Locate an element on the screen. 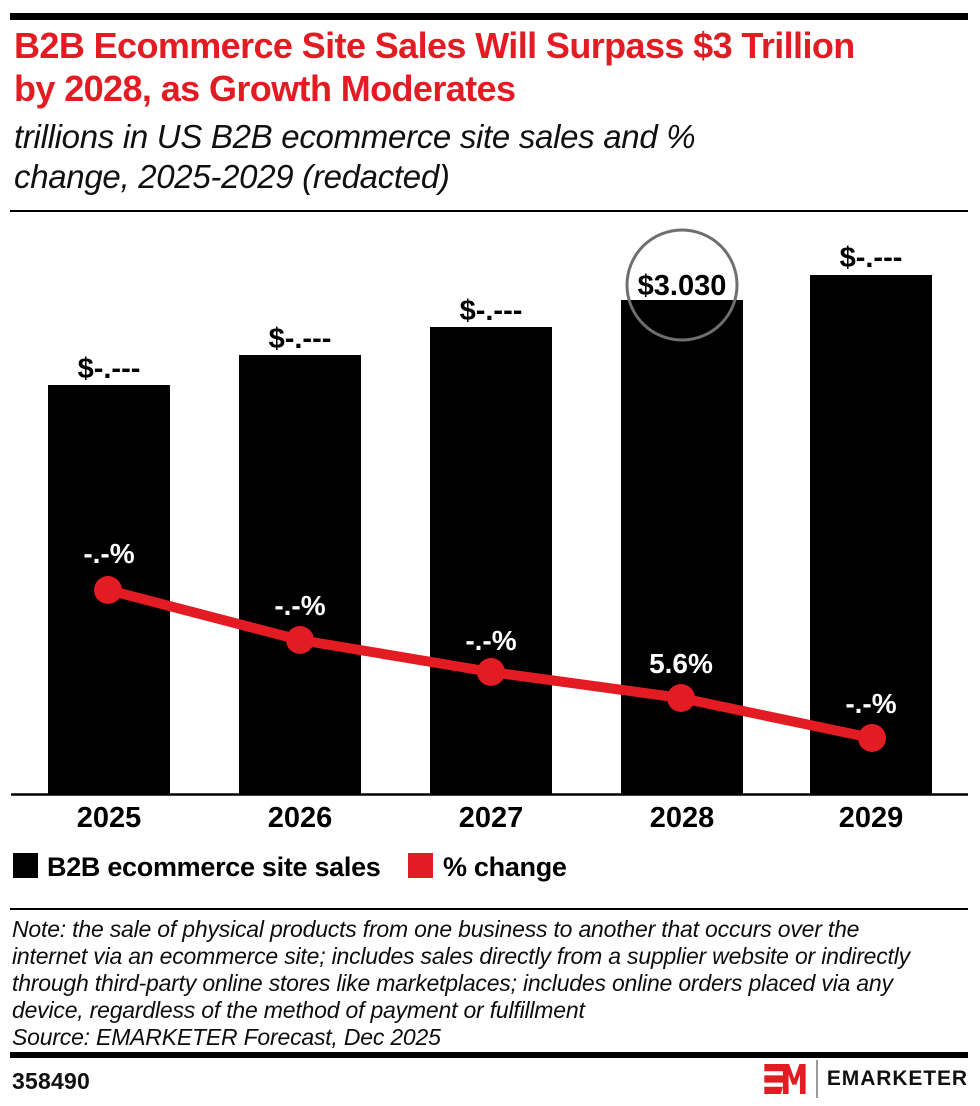  source-line: Source: EMARKETER Forecast, Dec 2025 is located at coordinates (226, 1037).